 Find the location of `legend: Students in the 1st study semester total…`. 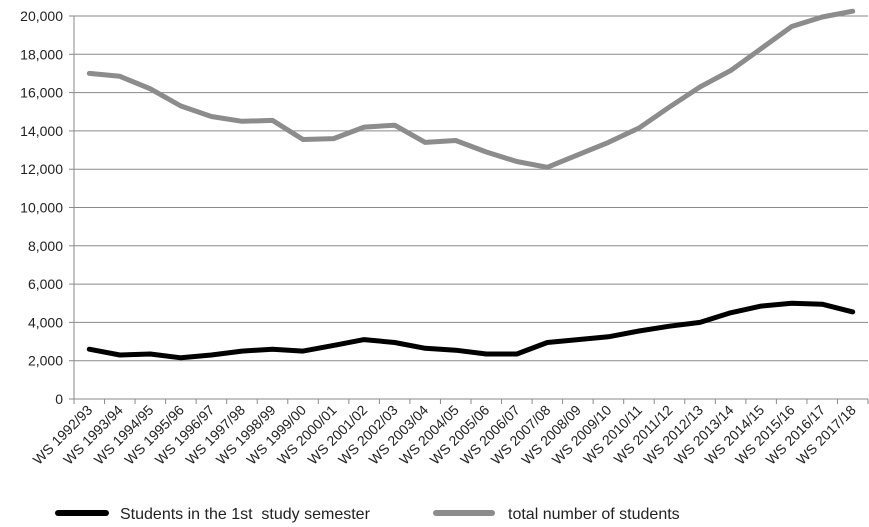

legend: Students in the 1st study semester total… is located at coordinates (367, 514).